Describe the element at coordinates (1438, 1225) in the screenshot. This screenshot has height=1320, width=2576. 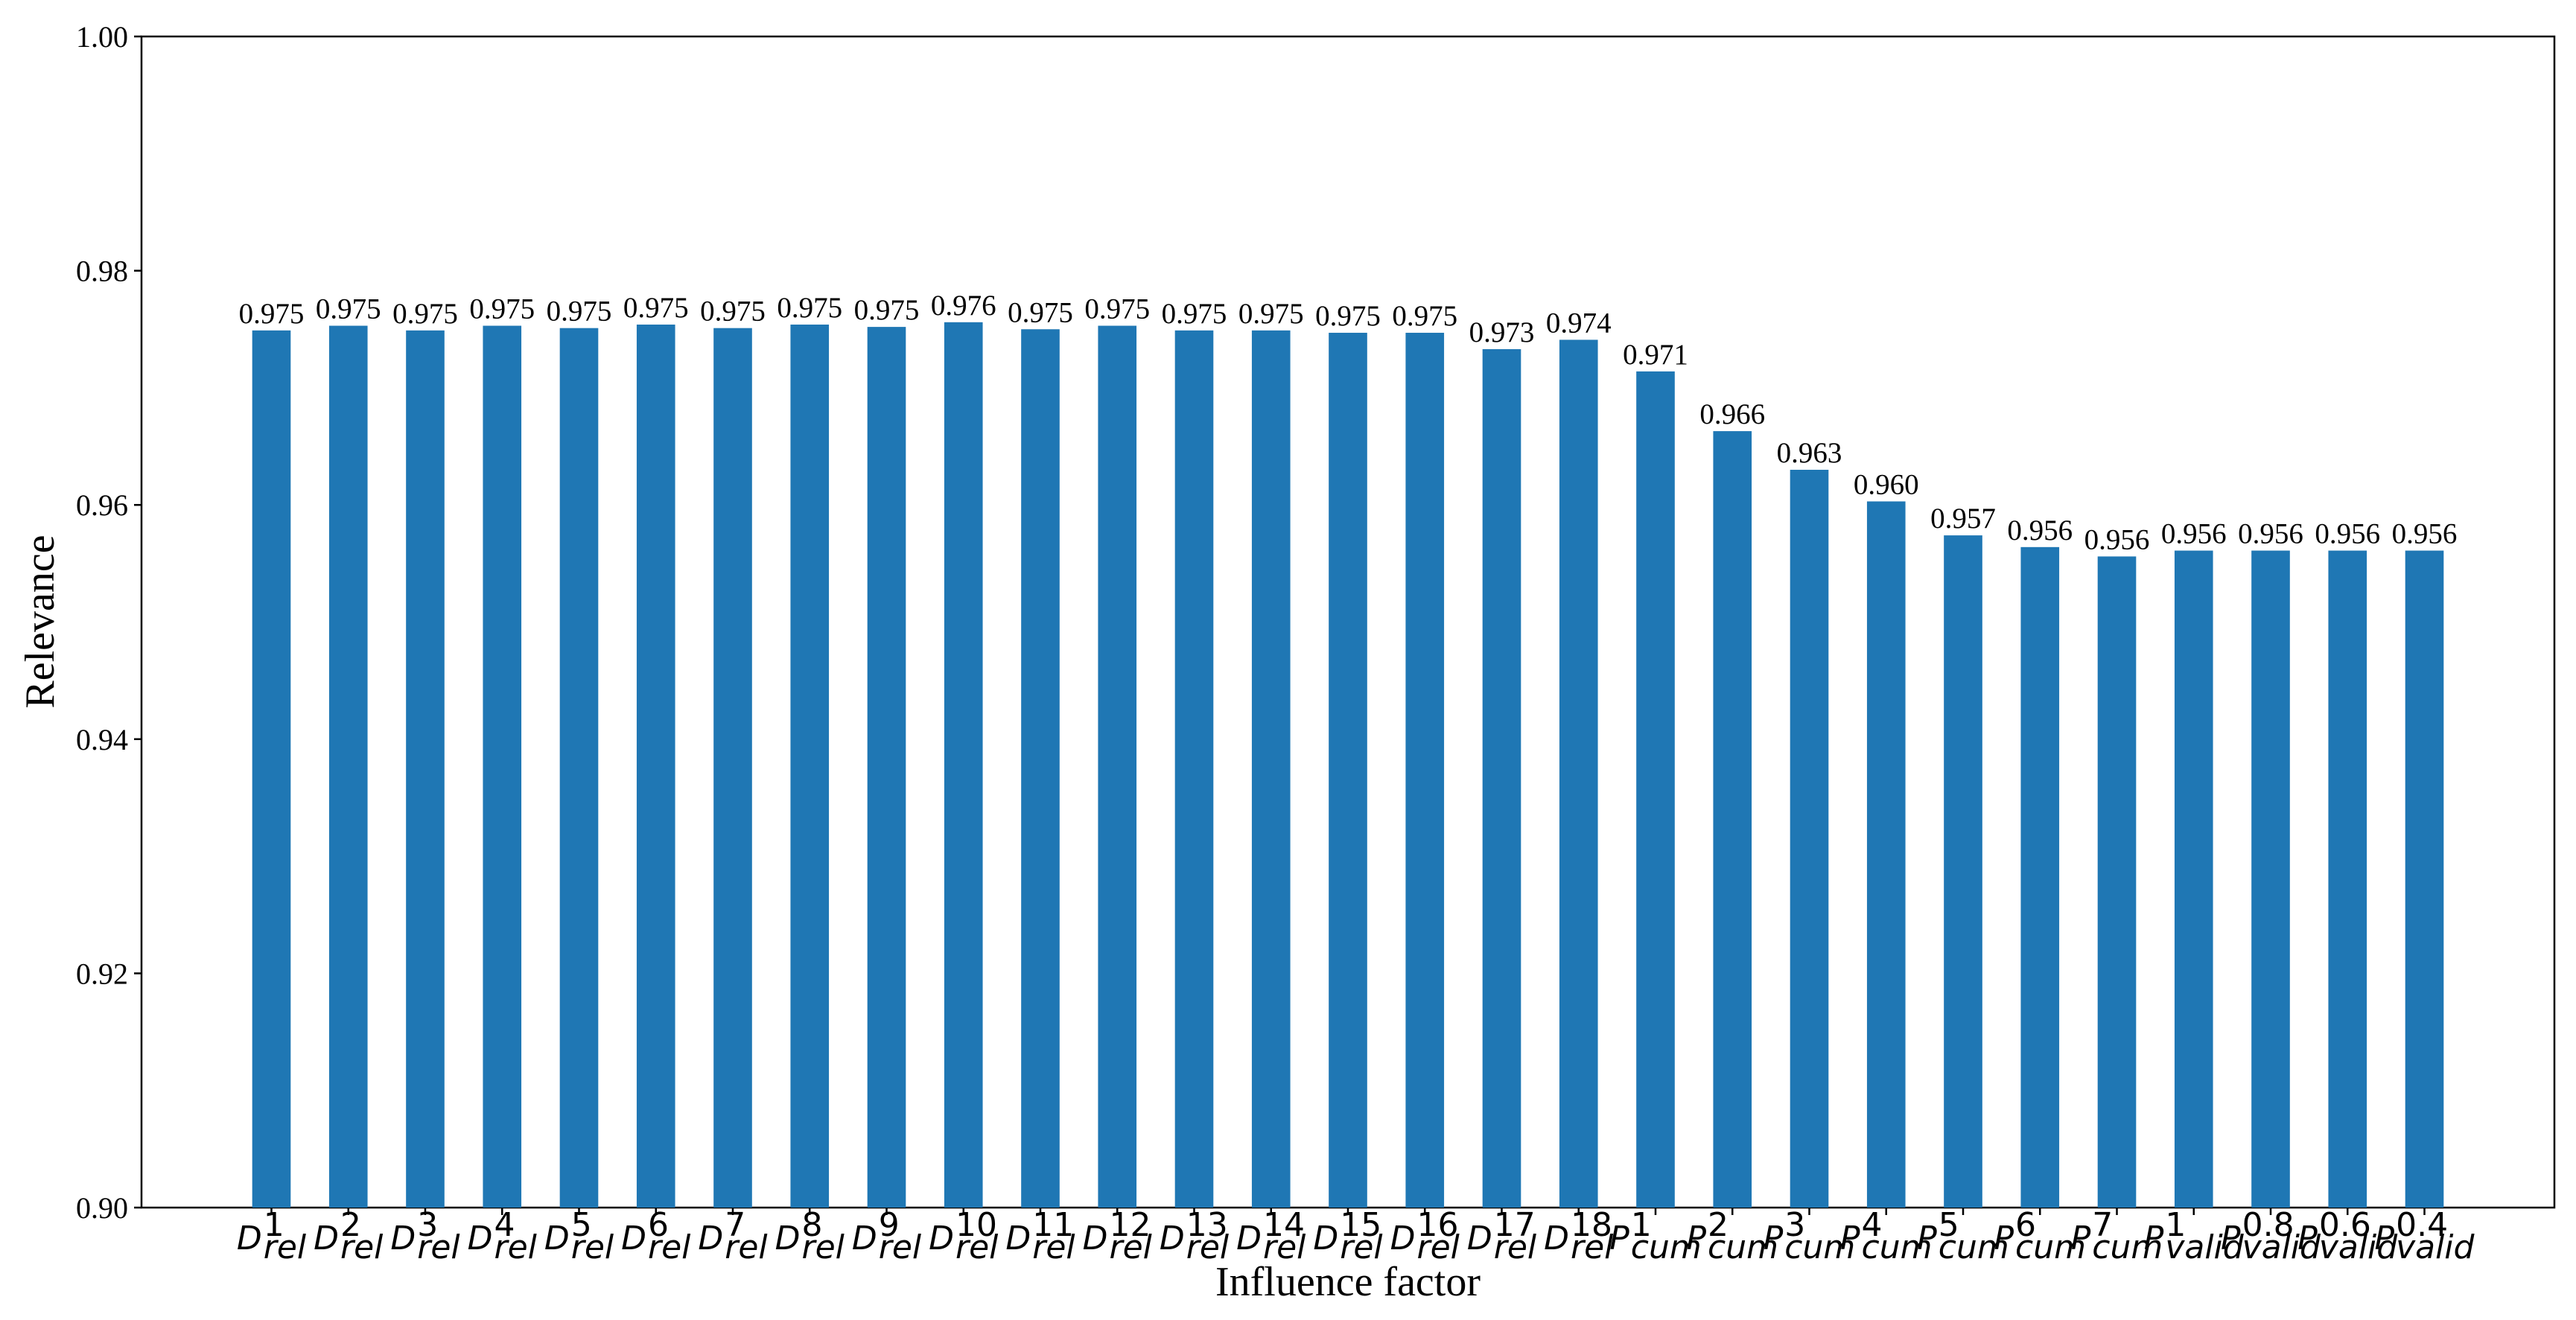
I see `category-sup: 16` at that location.